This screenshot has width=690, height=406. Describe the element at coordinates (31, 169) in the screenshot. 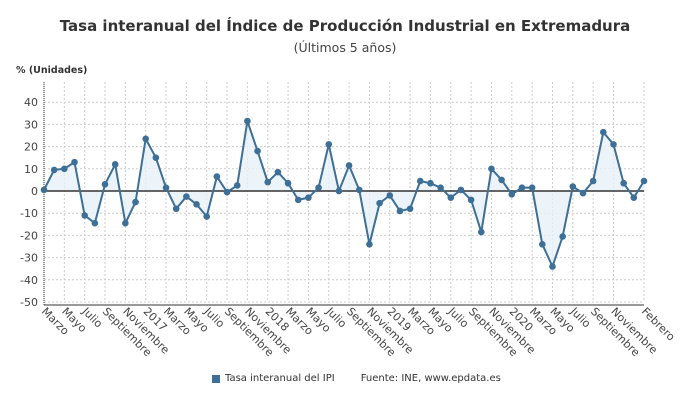

I see `y-tick-label: 10` at that location.